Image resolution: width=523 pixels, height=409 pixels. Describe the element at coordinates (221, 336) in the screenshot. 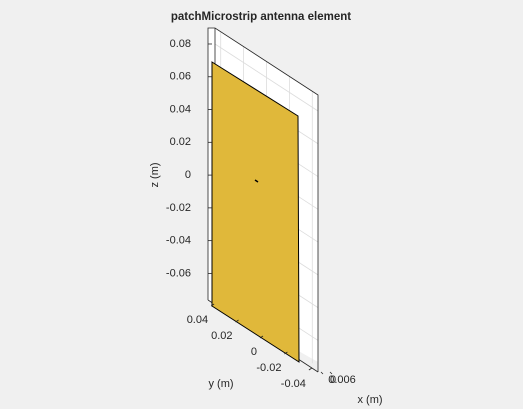

I see `y-tick-label: 0.02` at that location.